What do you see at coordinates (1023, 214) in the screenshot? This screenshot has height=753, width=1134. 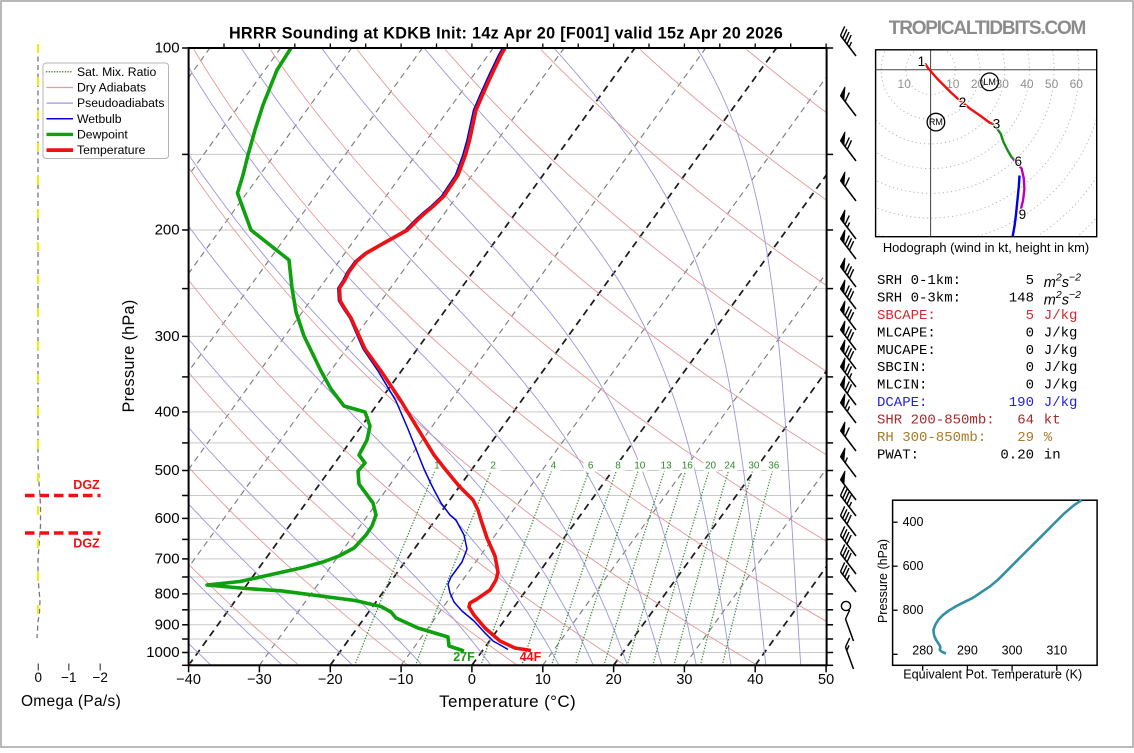 I see `svg-text: 9` at bounding box center [1023, 214].